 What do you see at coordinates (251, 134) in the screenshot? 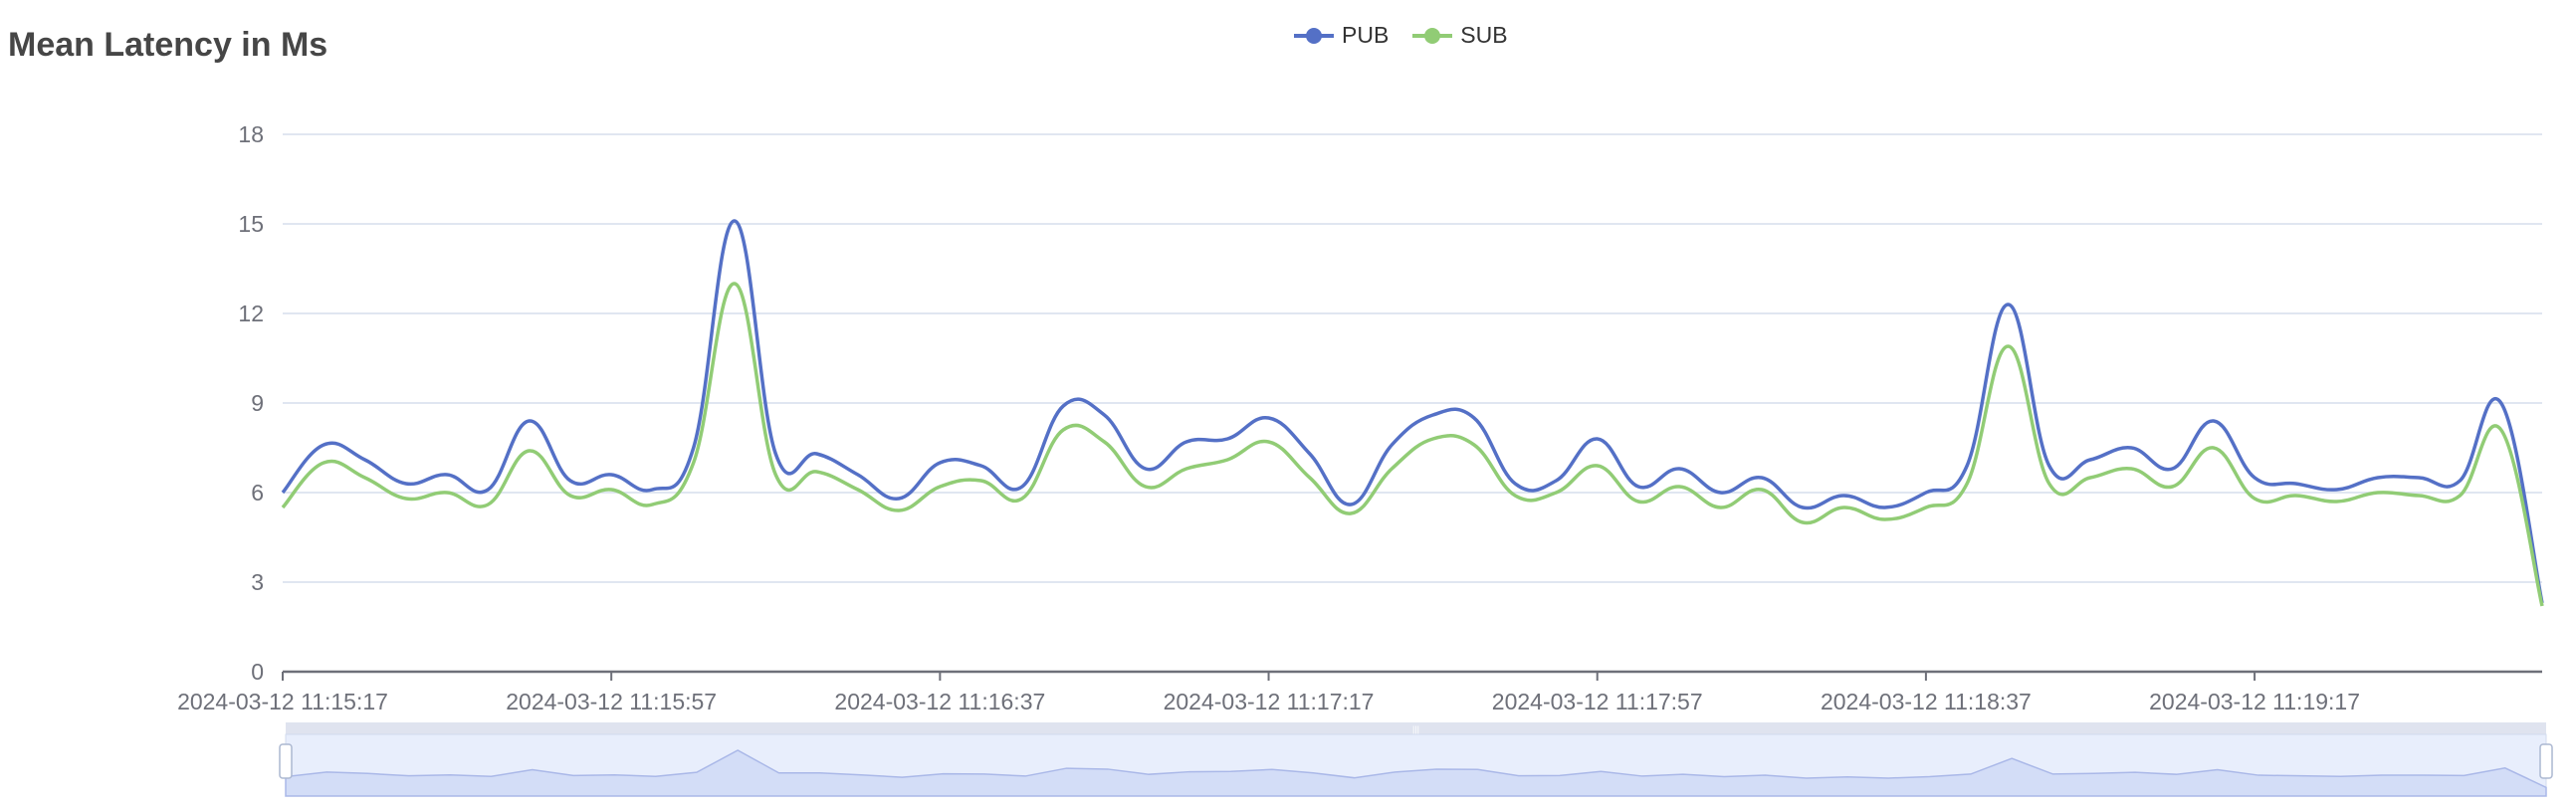
I see `y-tick-label: 18` at bounding box center [251, 134].